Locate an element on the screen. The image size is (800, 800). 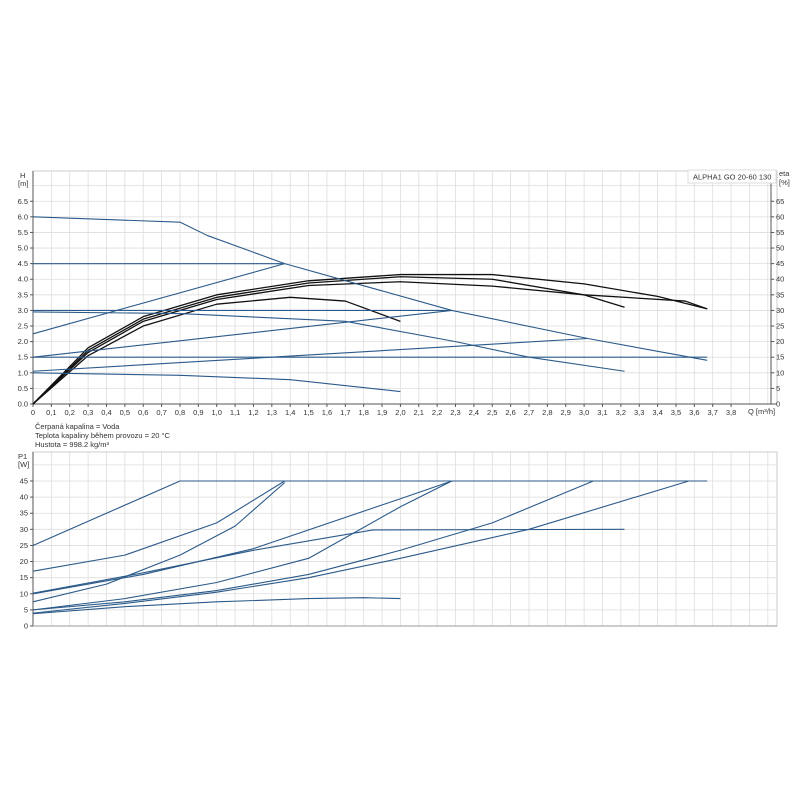
q-axis-label: Q [m³/h] is located at coordinates (761, 411).